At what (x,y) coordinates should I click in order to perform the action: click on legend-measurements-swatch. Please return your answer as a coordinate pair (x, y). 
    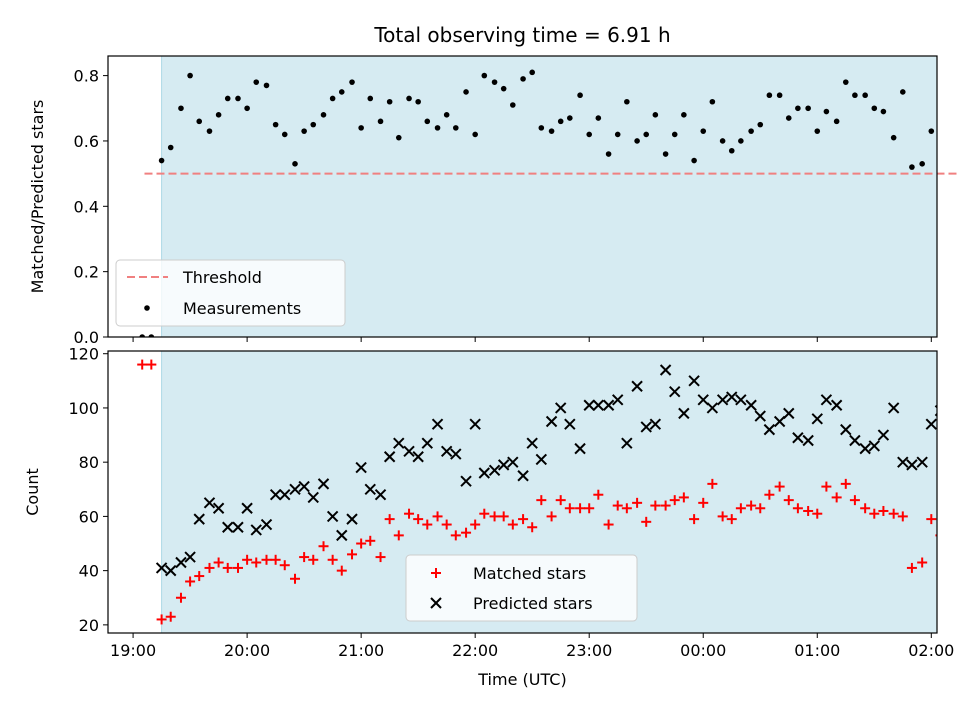
    Looking at the image, I should click on (147, 308).